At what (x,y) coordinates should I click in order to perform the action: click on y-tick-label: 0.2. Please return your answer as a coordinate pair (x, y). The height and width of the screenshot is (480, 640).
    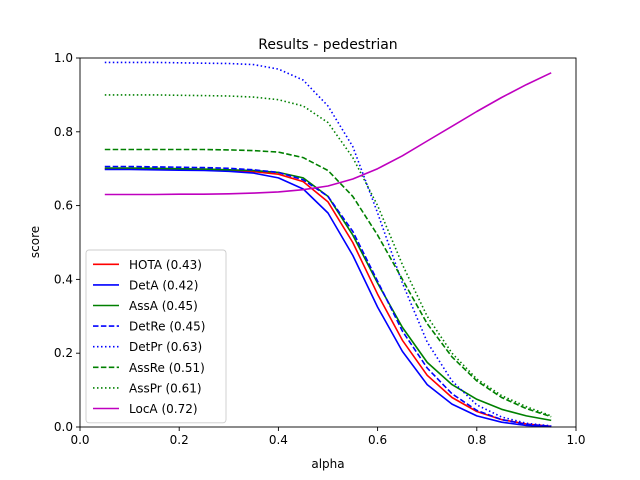
    Looking at the image, I should click on (63, 353).